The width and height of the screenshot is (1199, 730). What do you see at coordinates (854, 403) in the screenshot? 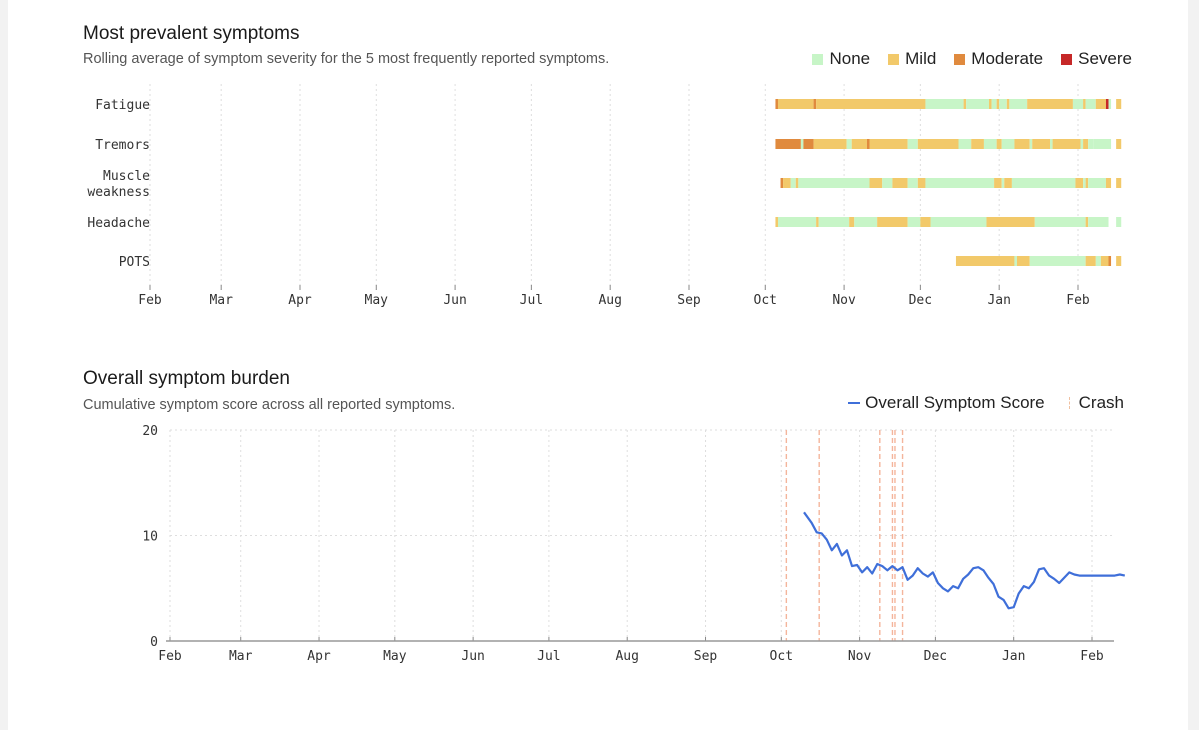
I see `legend-line-glyph` at bounding box center [854, 403].